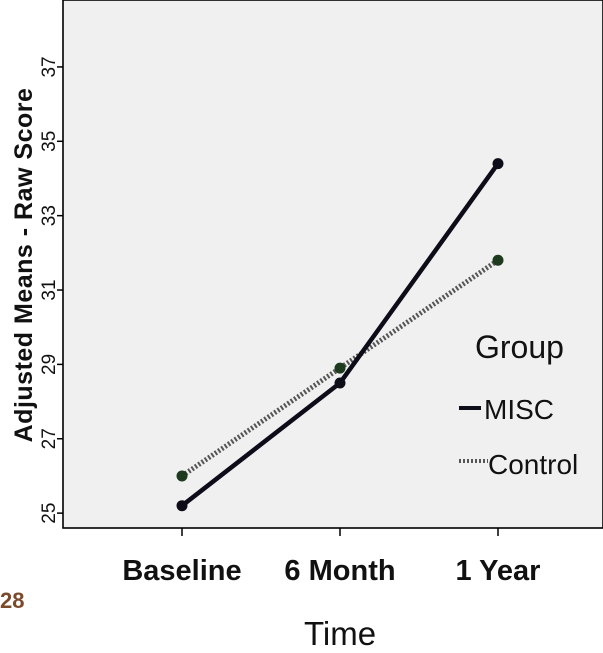 Image resolution: width=603 pixels, height=653 pixels. I want to click on x-tick-label: Baseline, so click(181, 571).